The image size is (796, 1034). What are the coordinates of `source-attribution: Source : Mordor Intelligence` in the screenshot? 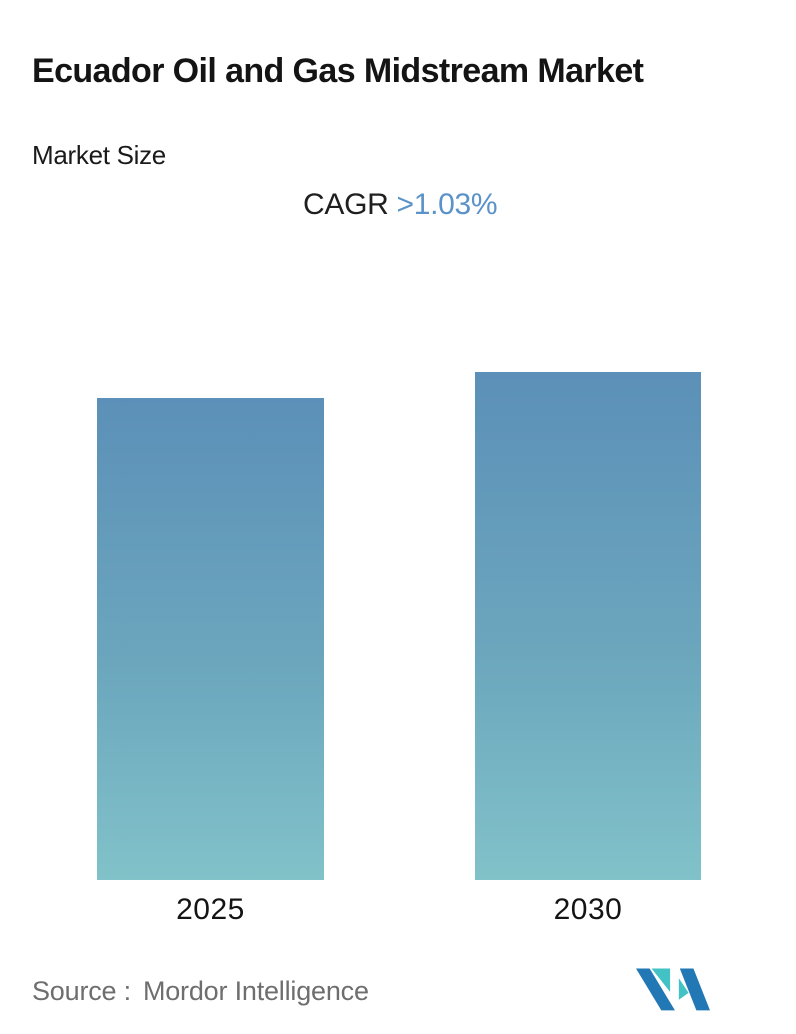 It's located at (200, 991).